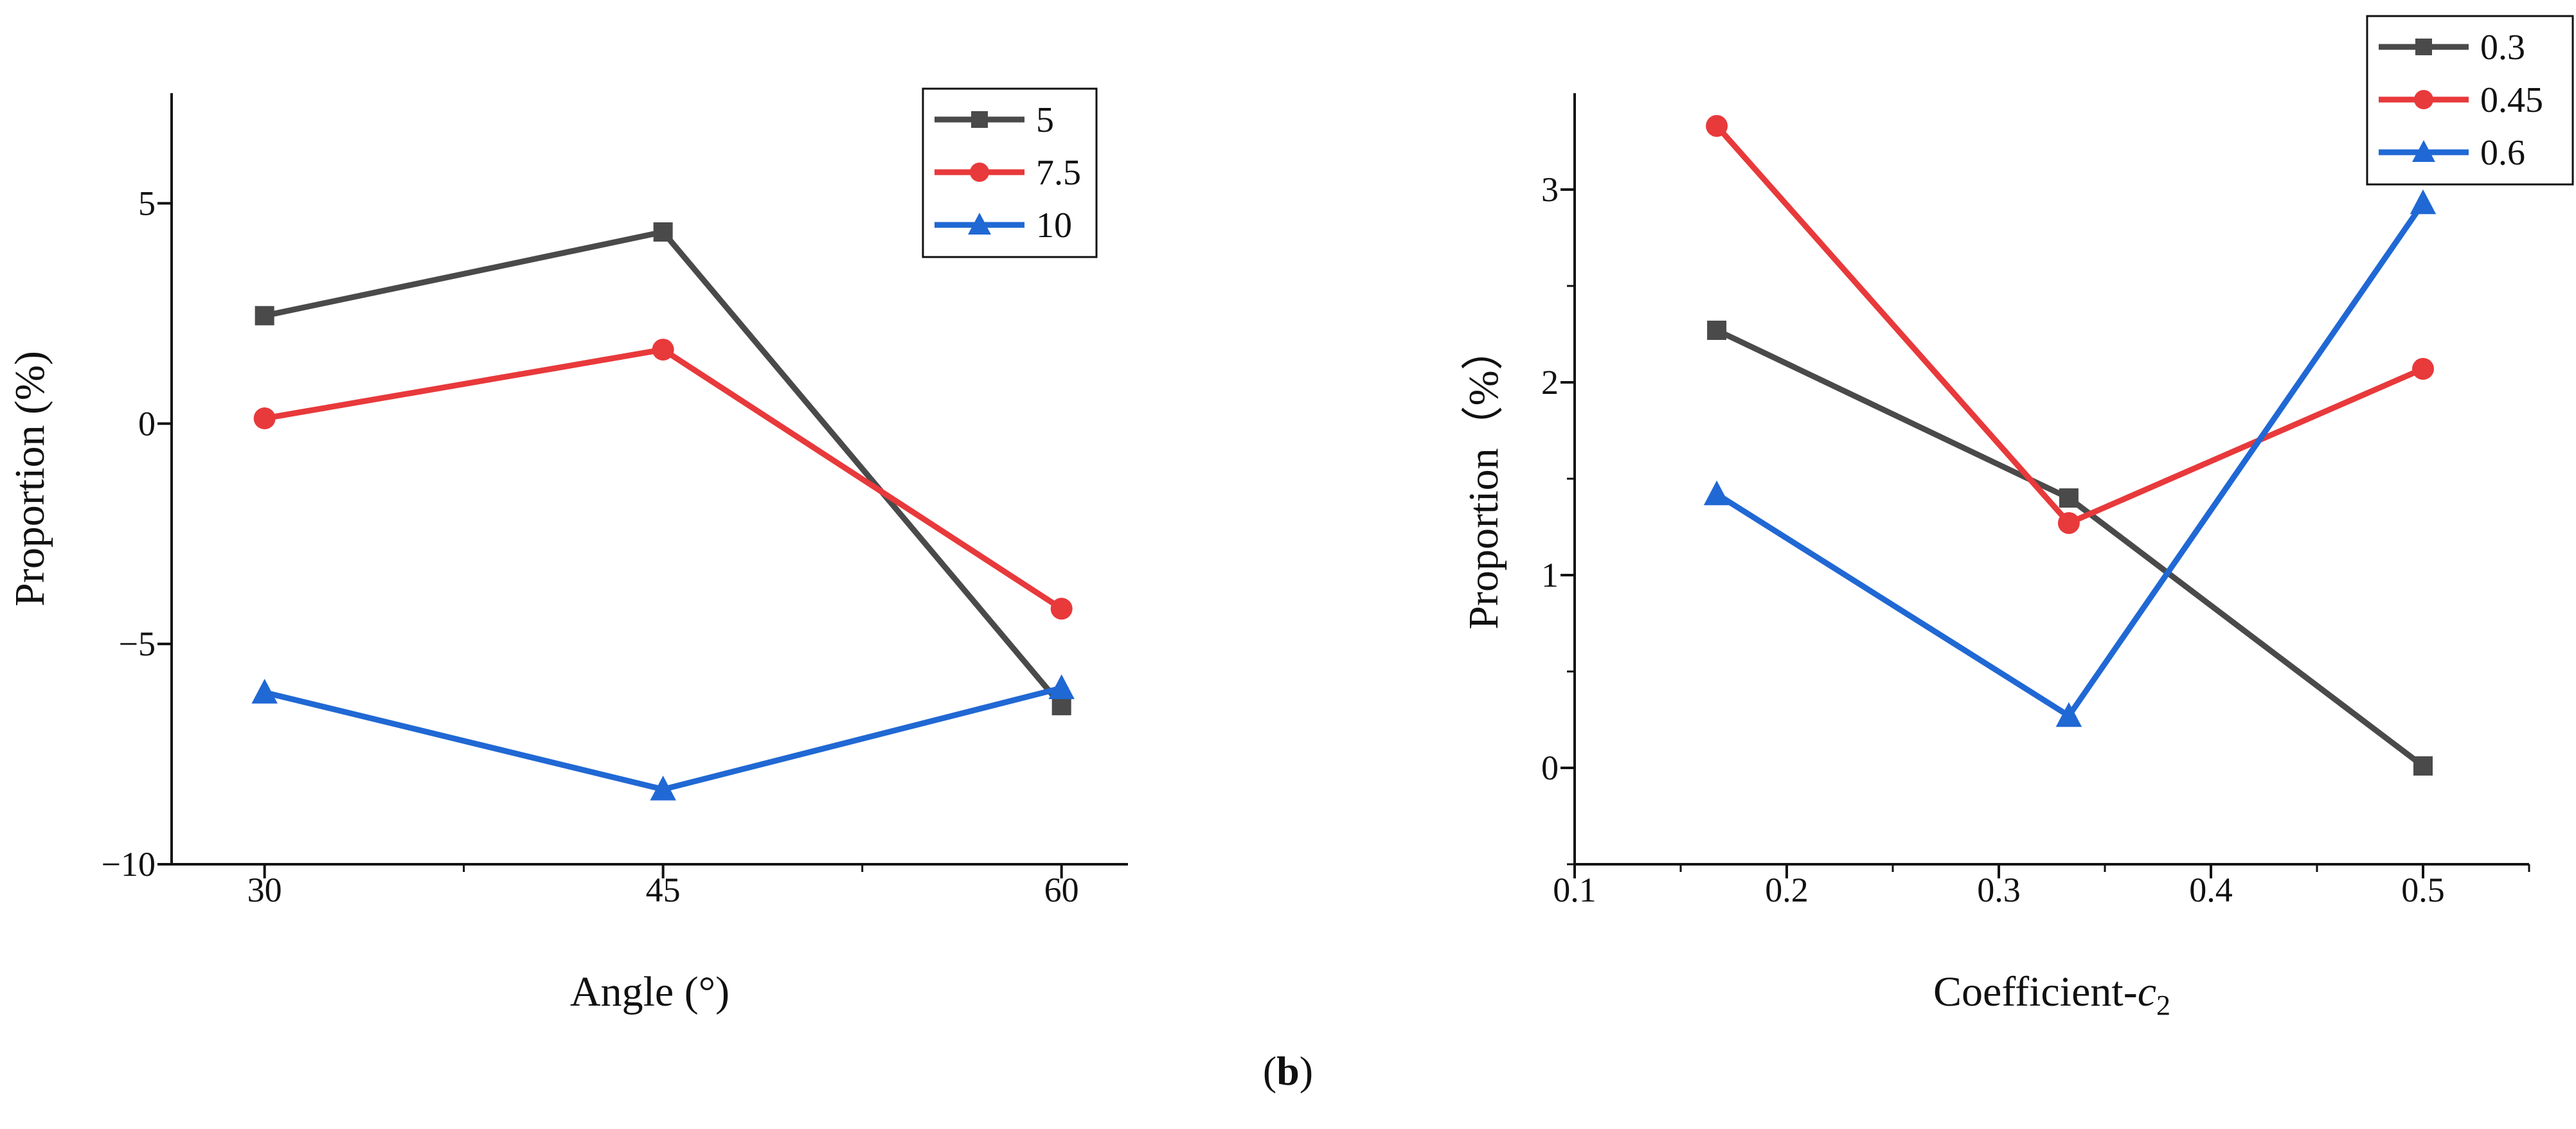  I want to click on legend-label: 7.5, so click(1058, 173).